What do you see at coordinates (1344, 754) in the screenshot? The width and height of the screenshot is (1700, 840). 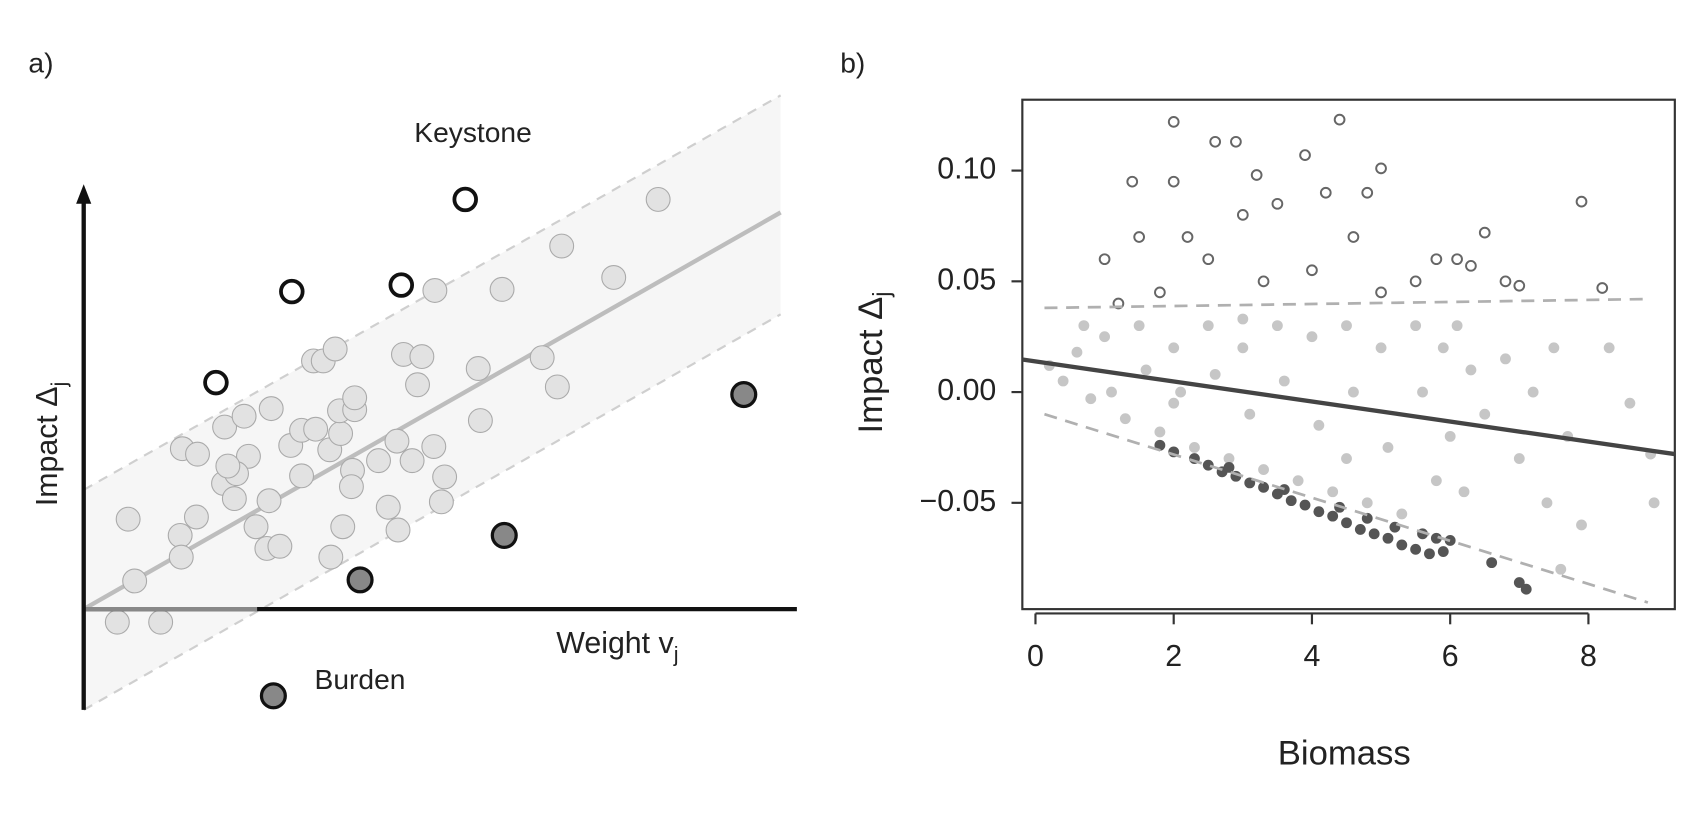 I see `x-axis-label: Biomass` at bounding box center [1344, 754].